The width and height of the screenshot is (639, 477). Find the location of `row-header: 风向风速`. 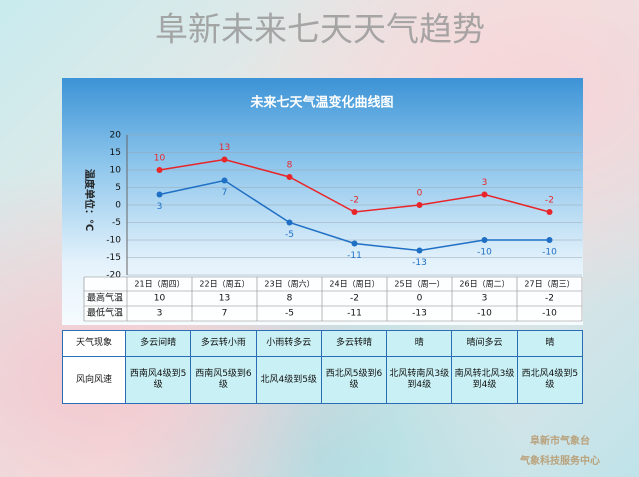

row-header: 风向风速 is located at coordinates (94, 380).